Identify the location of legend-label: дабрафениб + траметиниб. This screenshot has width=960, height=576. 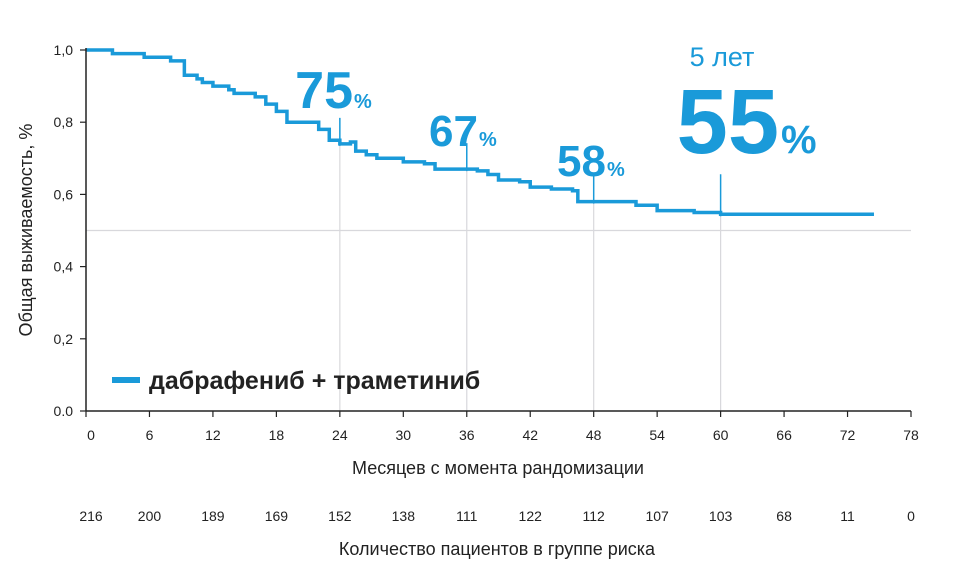
(314, 381).